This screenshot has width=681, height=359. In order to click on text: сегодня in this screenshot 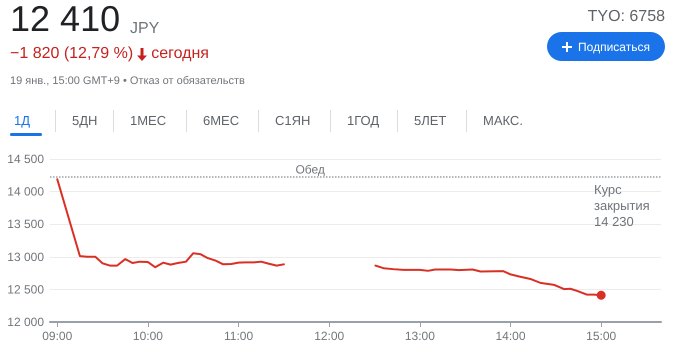, I will do `click(180, 54)`.